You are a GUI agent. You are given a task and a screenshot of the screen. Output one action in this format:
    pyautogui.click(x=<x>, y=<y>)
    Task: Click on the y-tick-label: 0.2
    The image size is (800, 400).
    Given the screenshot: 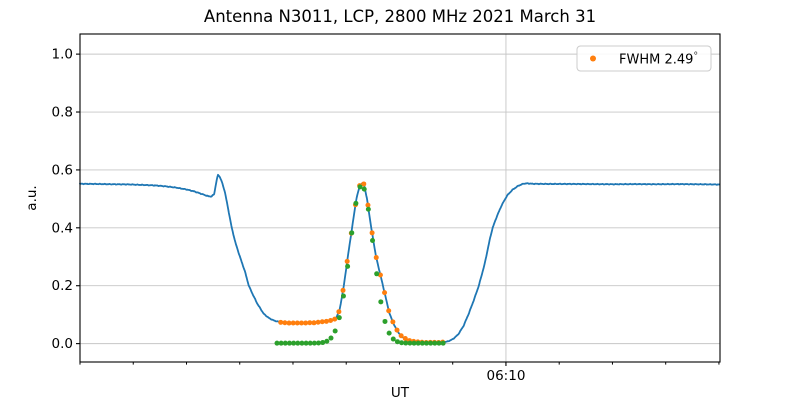 What is the action you would take?
    pyautogui.click(x=62, y=286)
    